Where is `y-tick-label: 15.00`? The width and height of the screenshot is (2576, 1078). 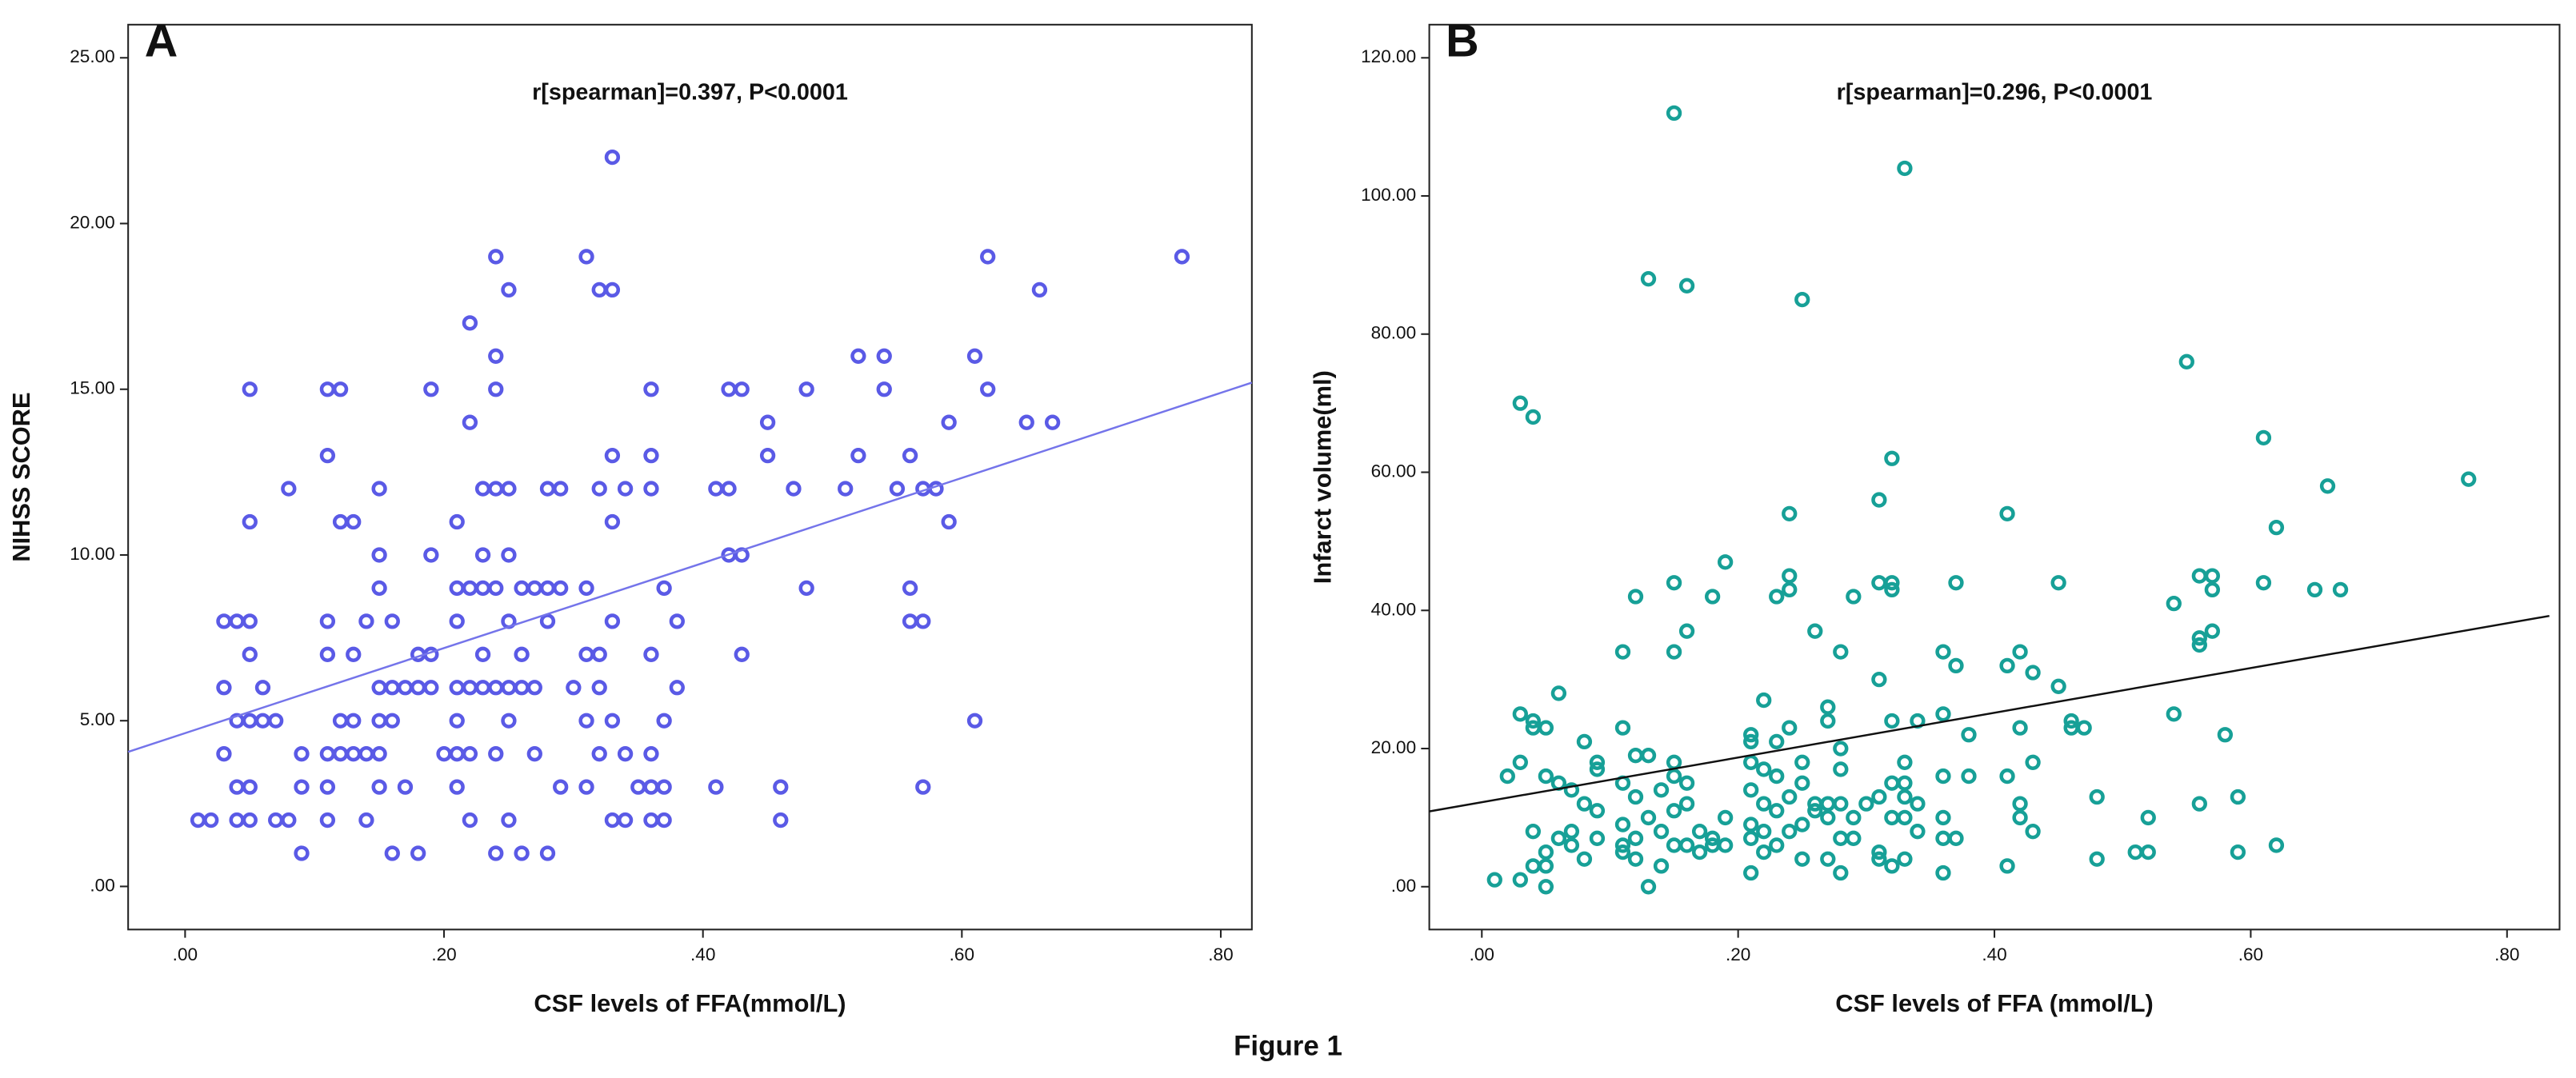
y-tick-label: 15.00 is located at coordinates (92, 388).